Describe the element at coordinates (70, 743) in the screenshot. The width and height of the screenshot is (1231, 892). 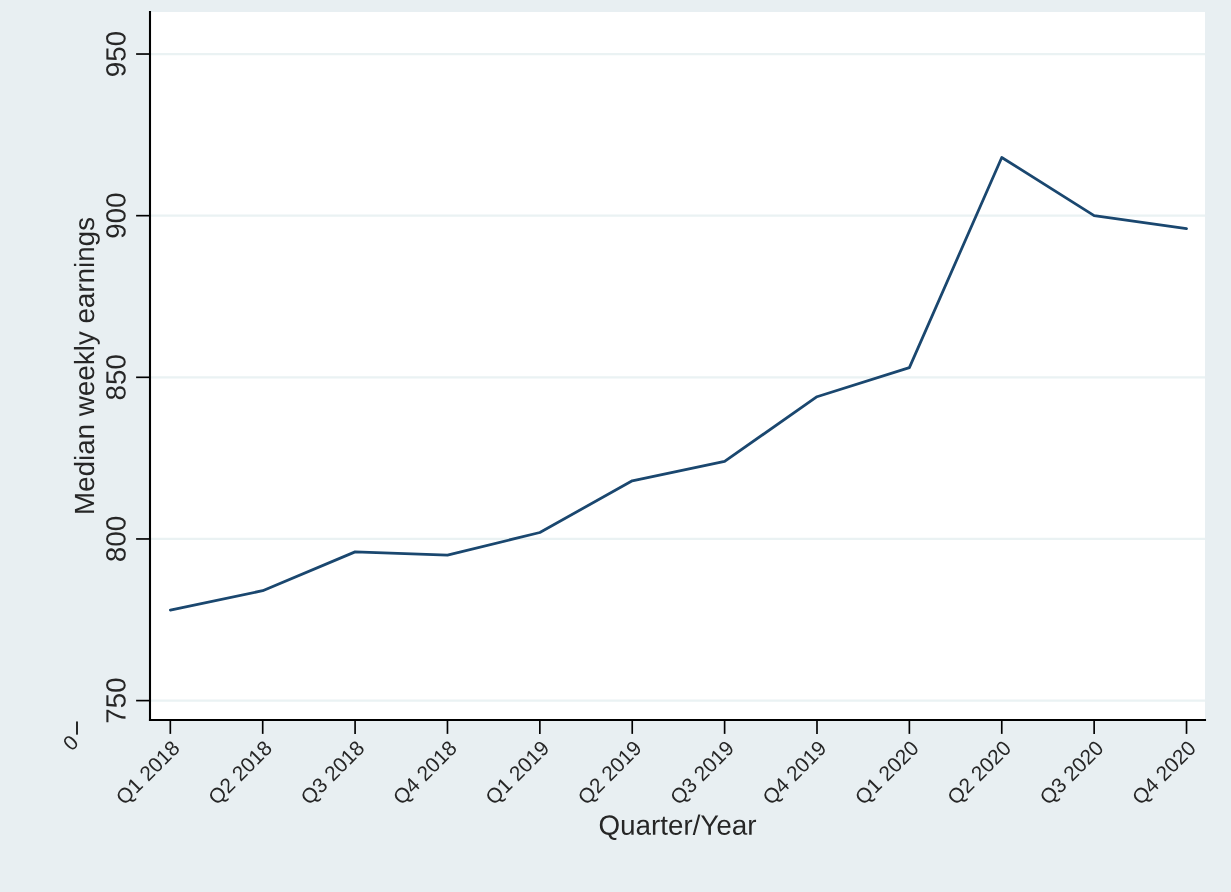
I see `text: 0` at that location.